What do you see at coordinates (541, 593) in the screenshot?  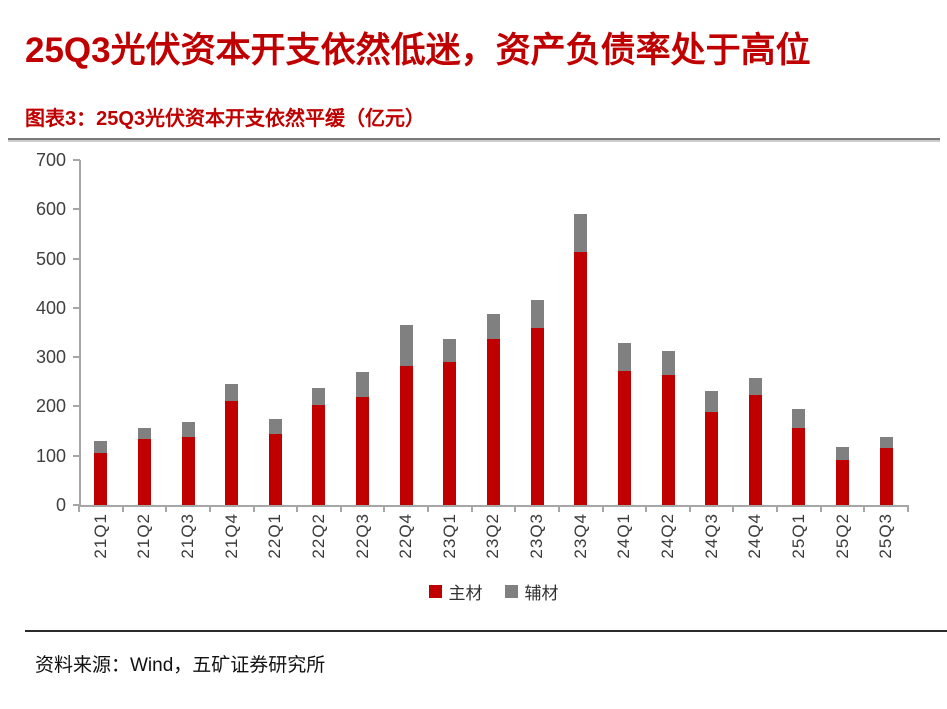 I see `legend-label: 辅材` at bounding box center [541, 593].